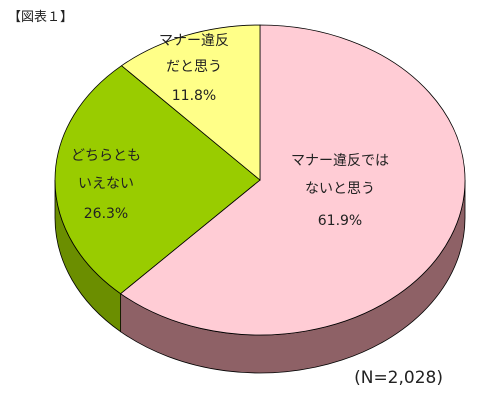  What do you see at coordinates (106, 184) in the screenshot?
I see `slice-1-label-line-2: いえない` at bounding box center [106, 184].